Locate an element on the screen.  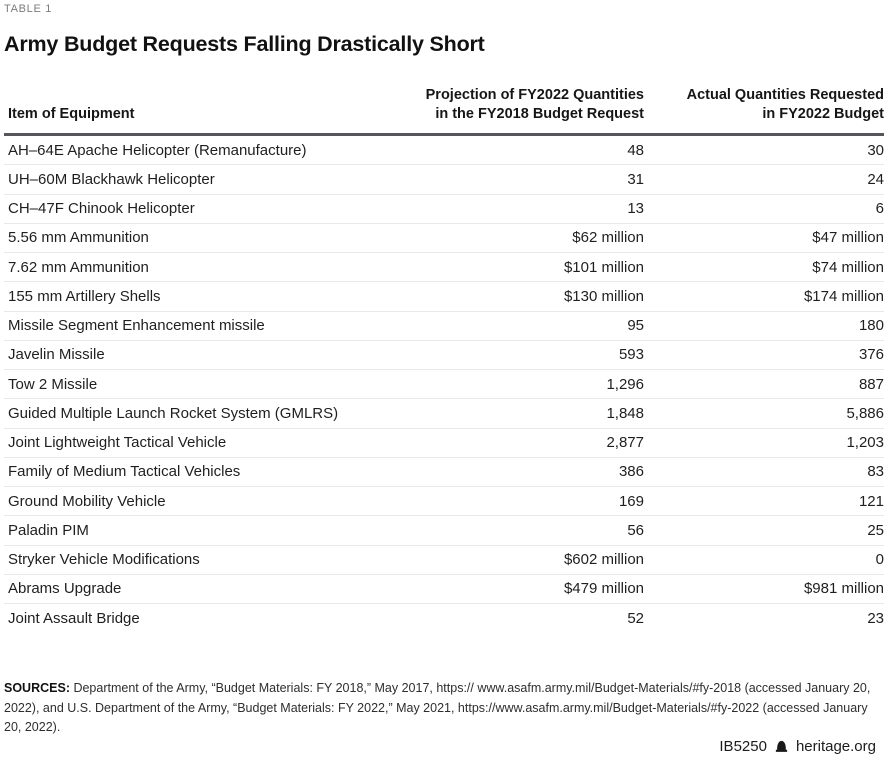
fy2022-actual-cell: 83 is located at coordinates (875, 472).